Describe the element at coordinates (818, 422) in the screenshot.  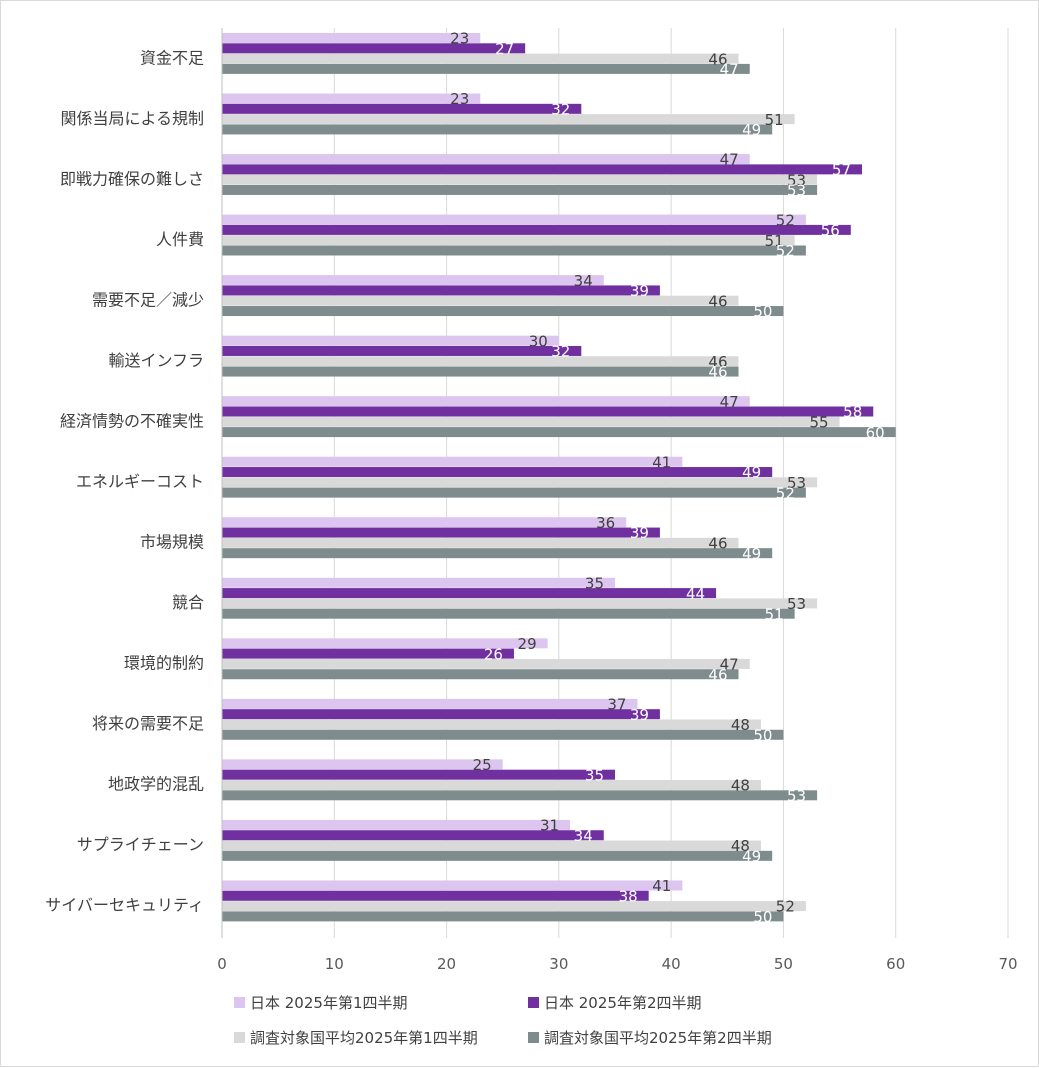
I see `data-label: 55` at that location.